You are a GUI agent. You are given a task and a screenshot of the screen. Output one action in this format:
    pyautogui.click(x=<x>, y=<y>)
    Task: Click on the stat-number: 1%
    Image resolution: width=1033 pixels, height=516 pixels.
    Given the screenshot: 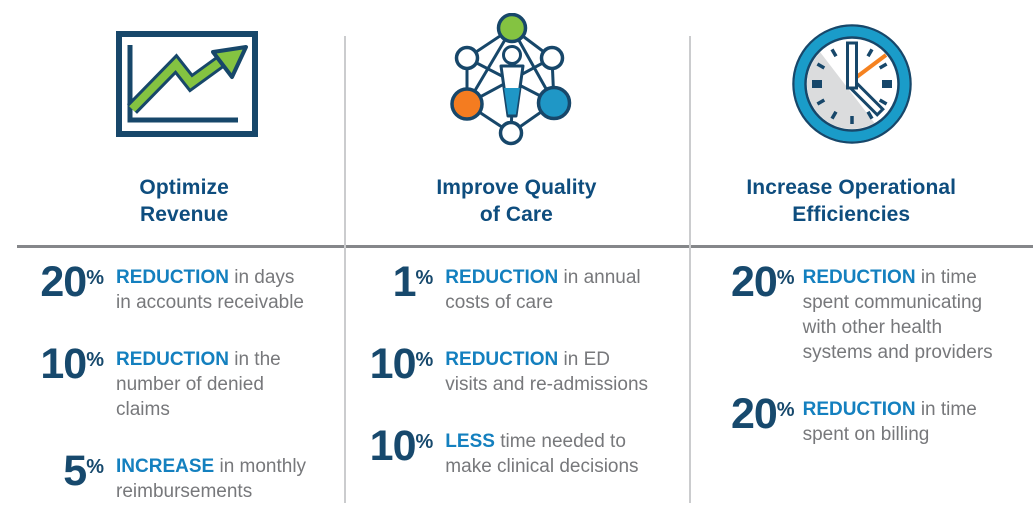 What is the action you would take?
    pyautogui.click(x=397, y=282)
    